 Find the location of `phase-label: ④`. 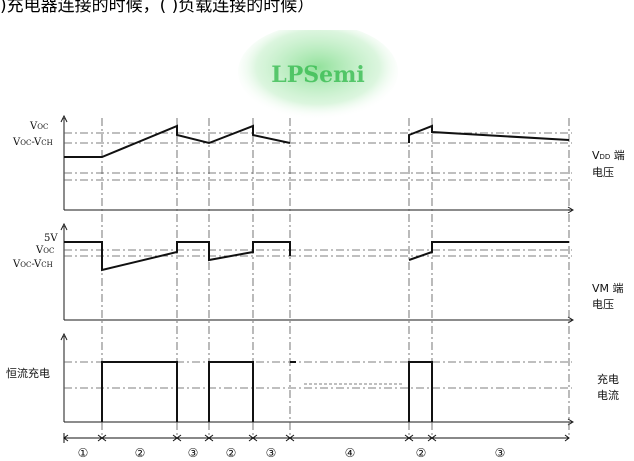

phase-label: ④ is located at coordinates (350, 453).